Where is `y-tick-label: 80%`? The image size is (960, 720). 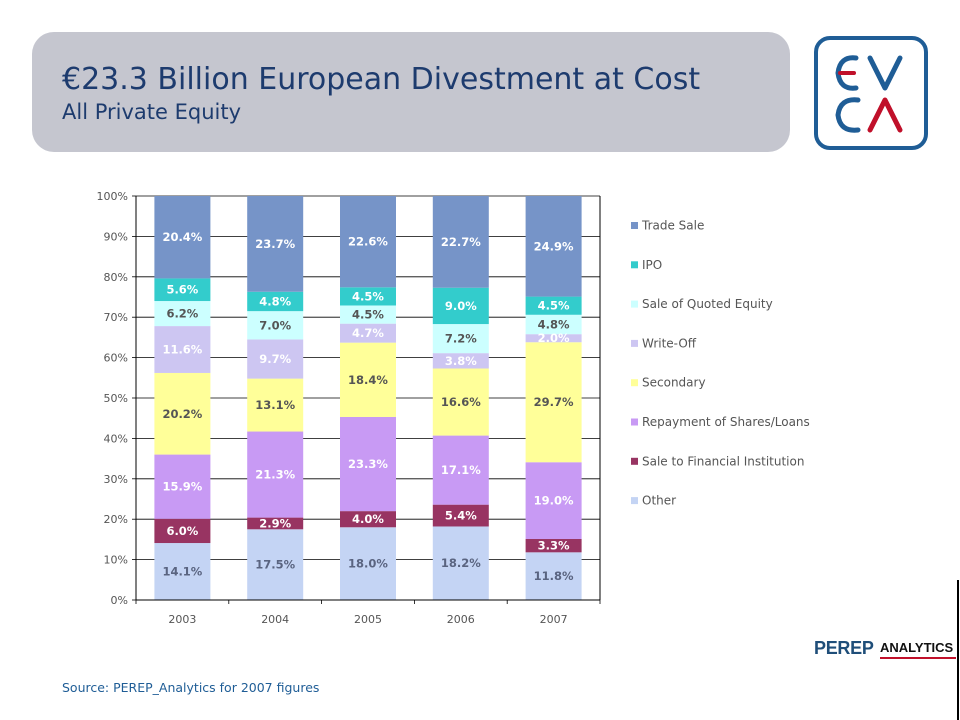 y-tick-label: 80% is located at coordinates (116, 277).